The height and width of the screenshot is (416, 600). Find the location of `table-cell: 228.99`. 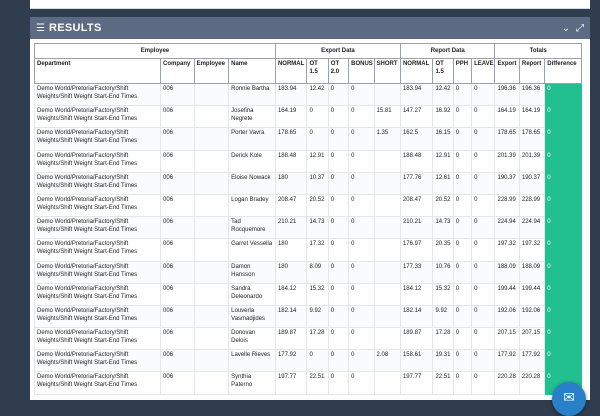

table-cell: 228.99 is located at coordinates (532, 205).